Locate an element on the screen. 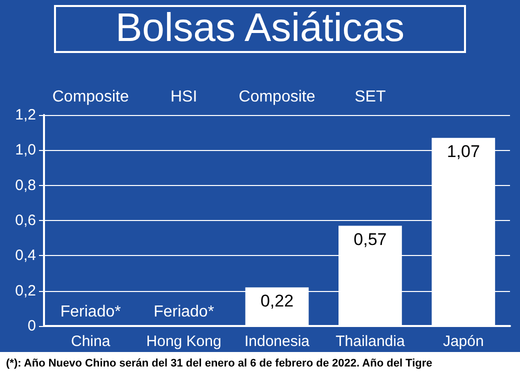 Image resolution: width=520 pixels, height=381 pixels. y-tick-label: 0 is located at coordinates (32, 326).